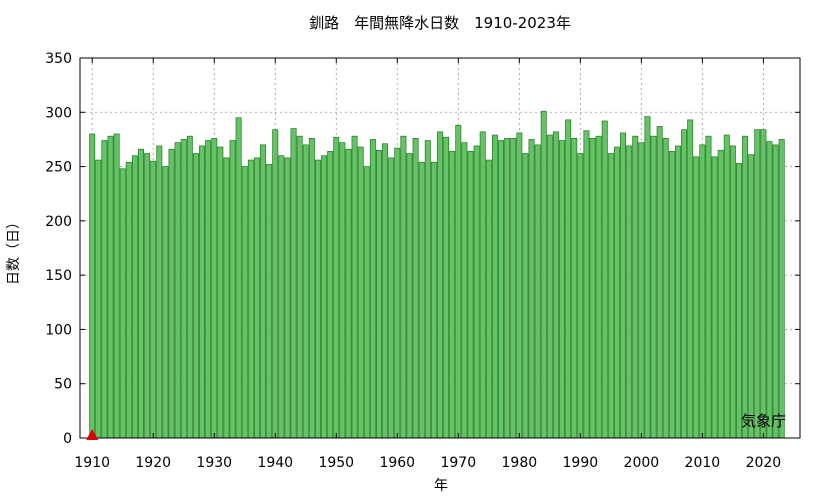  Describe the element at coordinates (58, 113) in the screenshot. I see `y-tick-label: 300` at that location.